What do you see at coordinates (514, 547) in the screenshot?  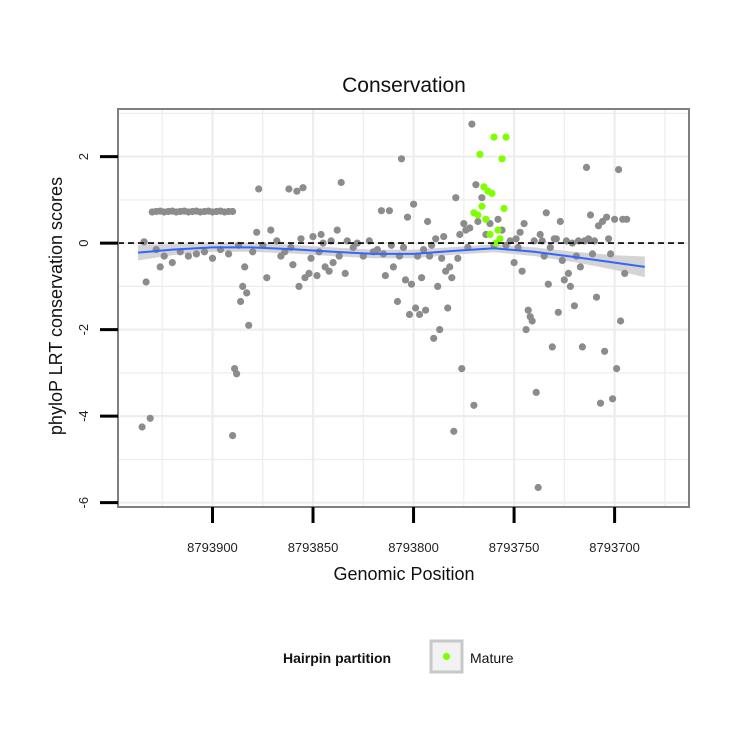 I see `x-tick-label: 8793750` at bounding box center [514, 547].